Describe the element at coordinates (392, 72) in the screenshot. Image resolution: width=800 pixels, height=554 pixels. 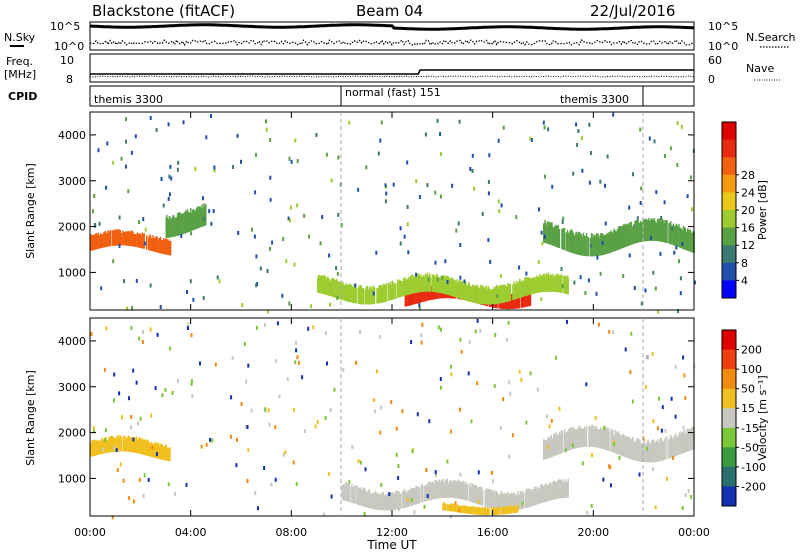
I see `freq-trace` at that location.